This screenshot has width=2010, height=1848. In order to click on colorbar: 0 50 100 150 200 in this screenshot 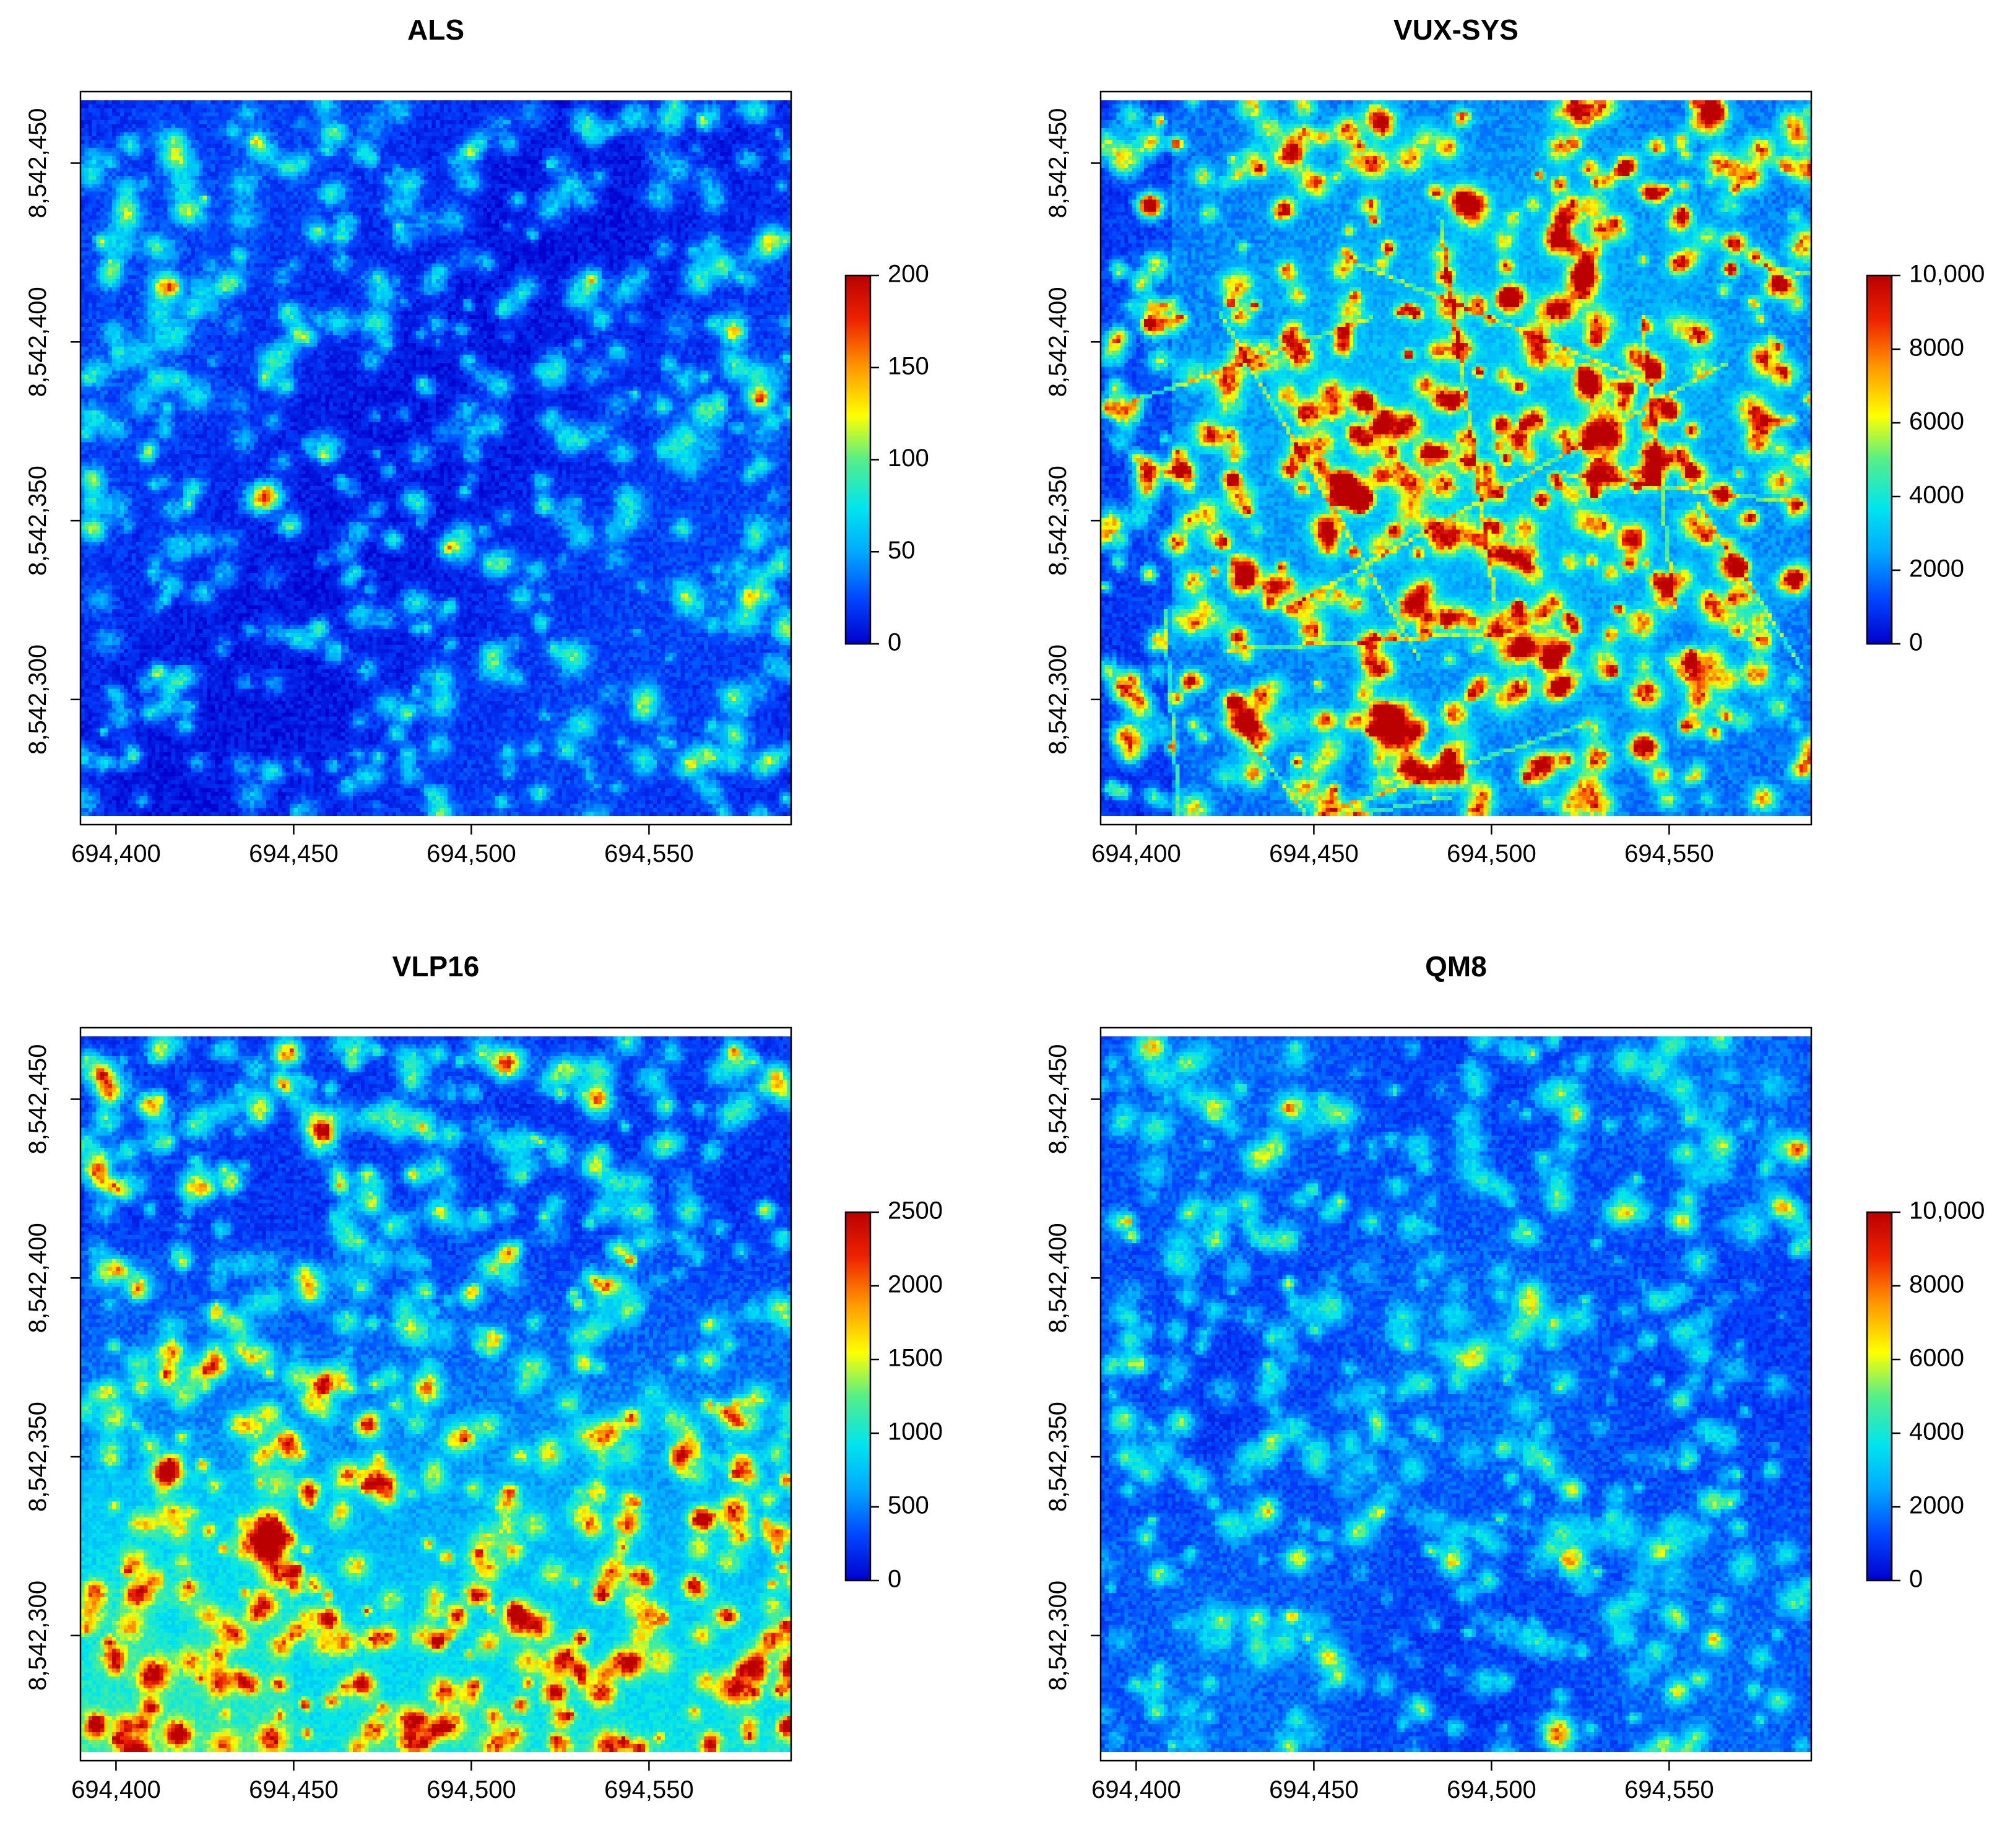, I will do `click(886, 458)`.